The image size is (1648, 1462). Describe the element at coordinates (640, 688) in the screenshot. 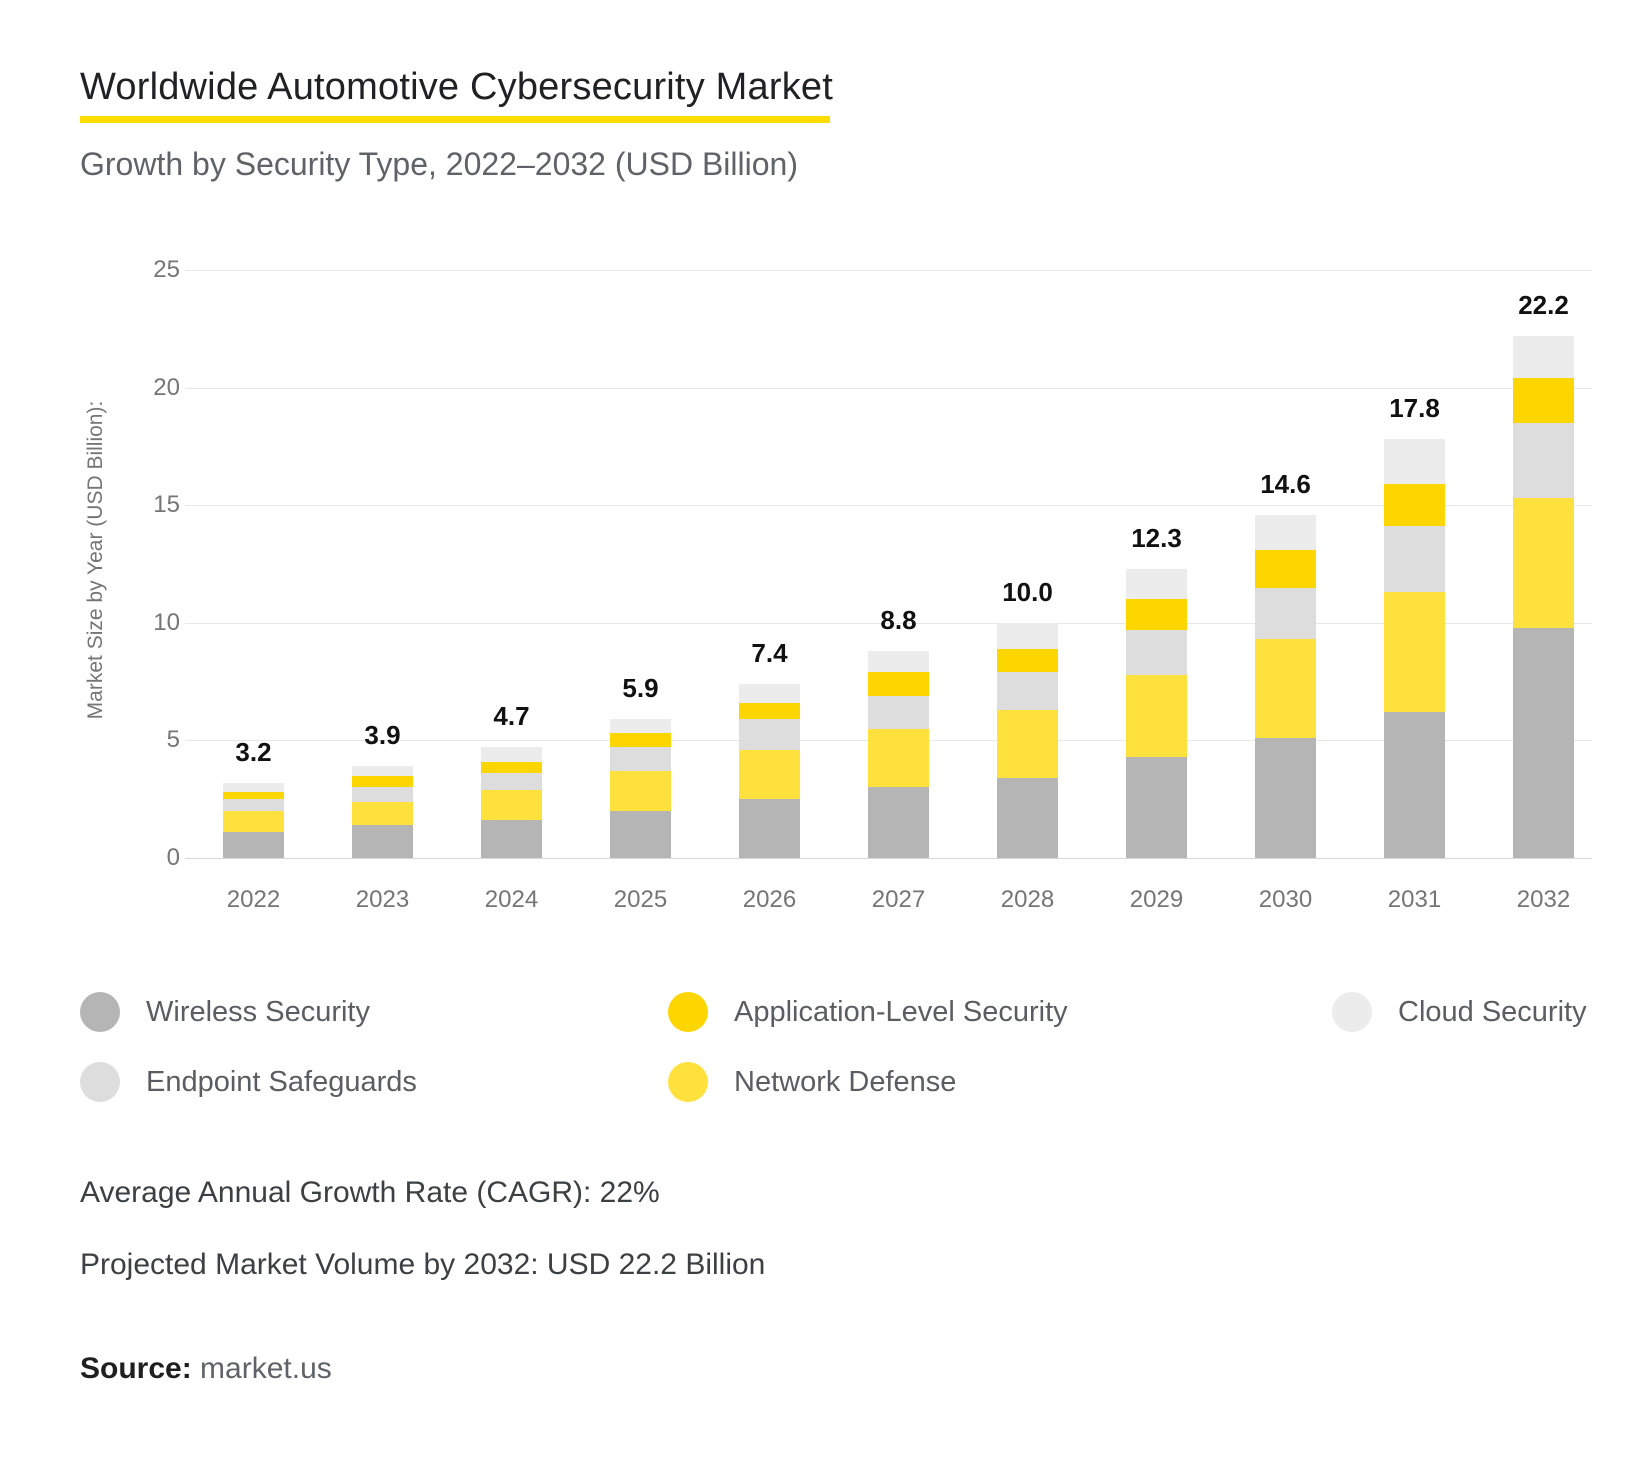

I see `bar-total-label-2025: 5.9` at that location.